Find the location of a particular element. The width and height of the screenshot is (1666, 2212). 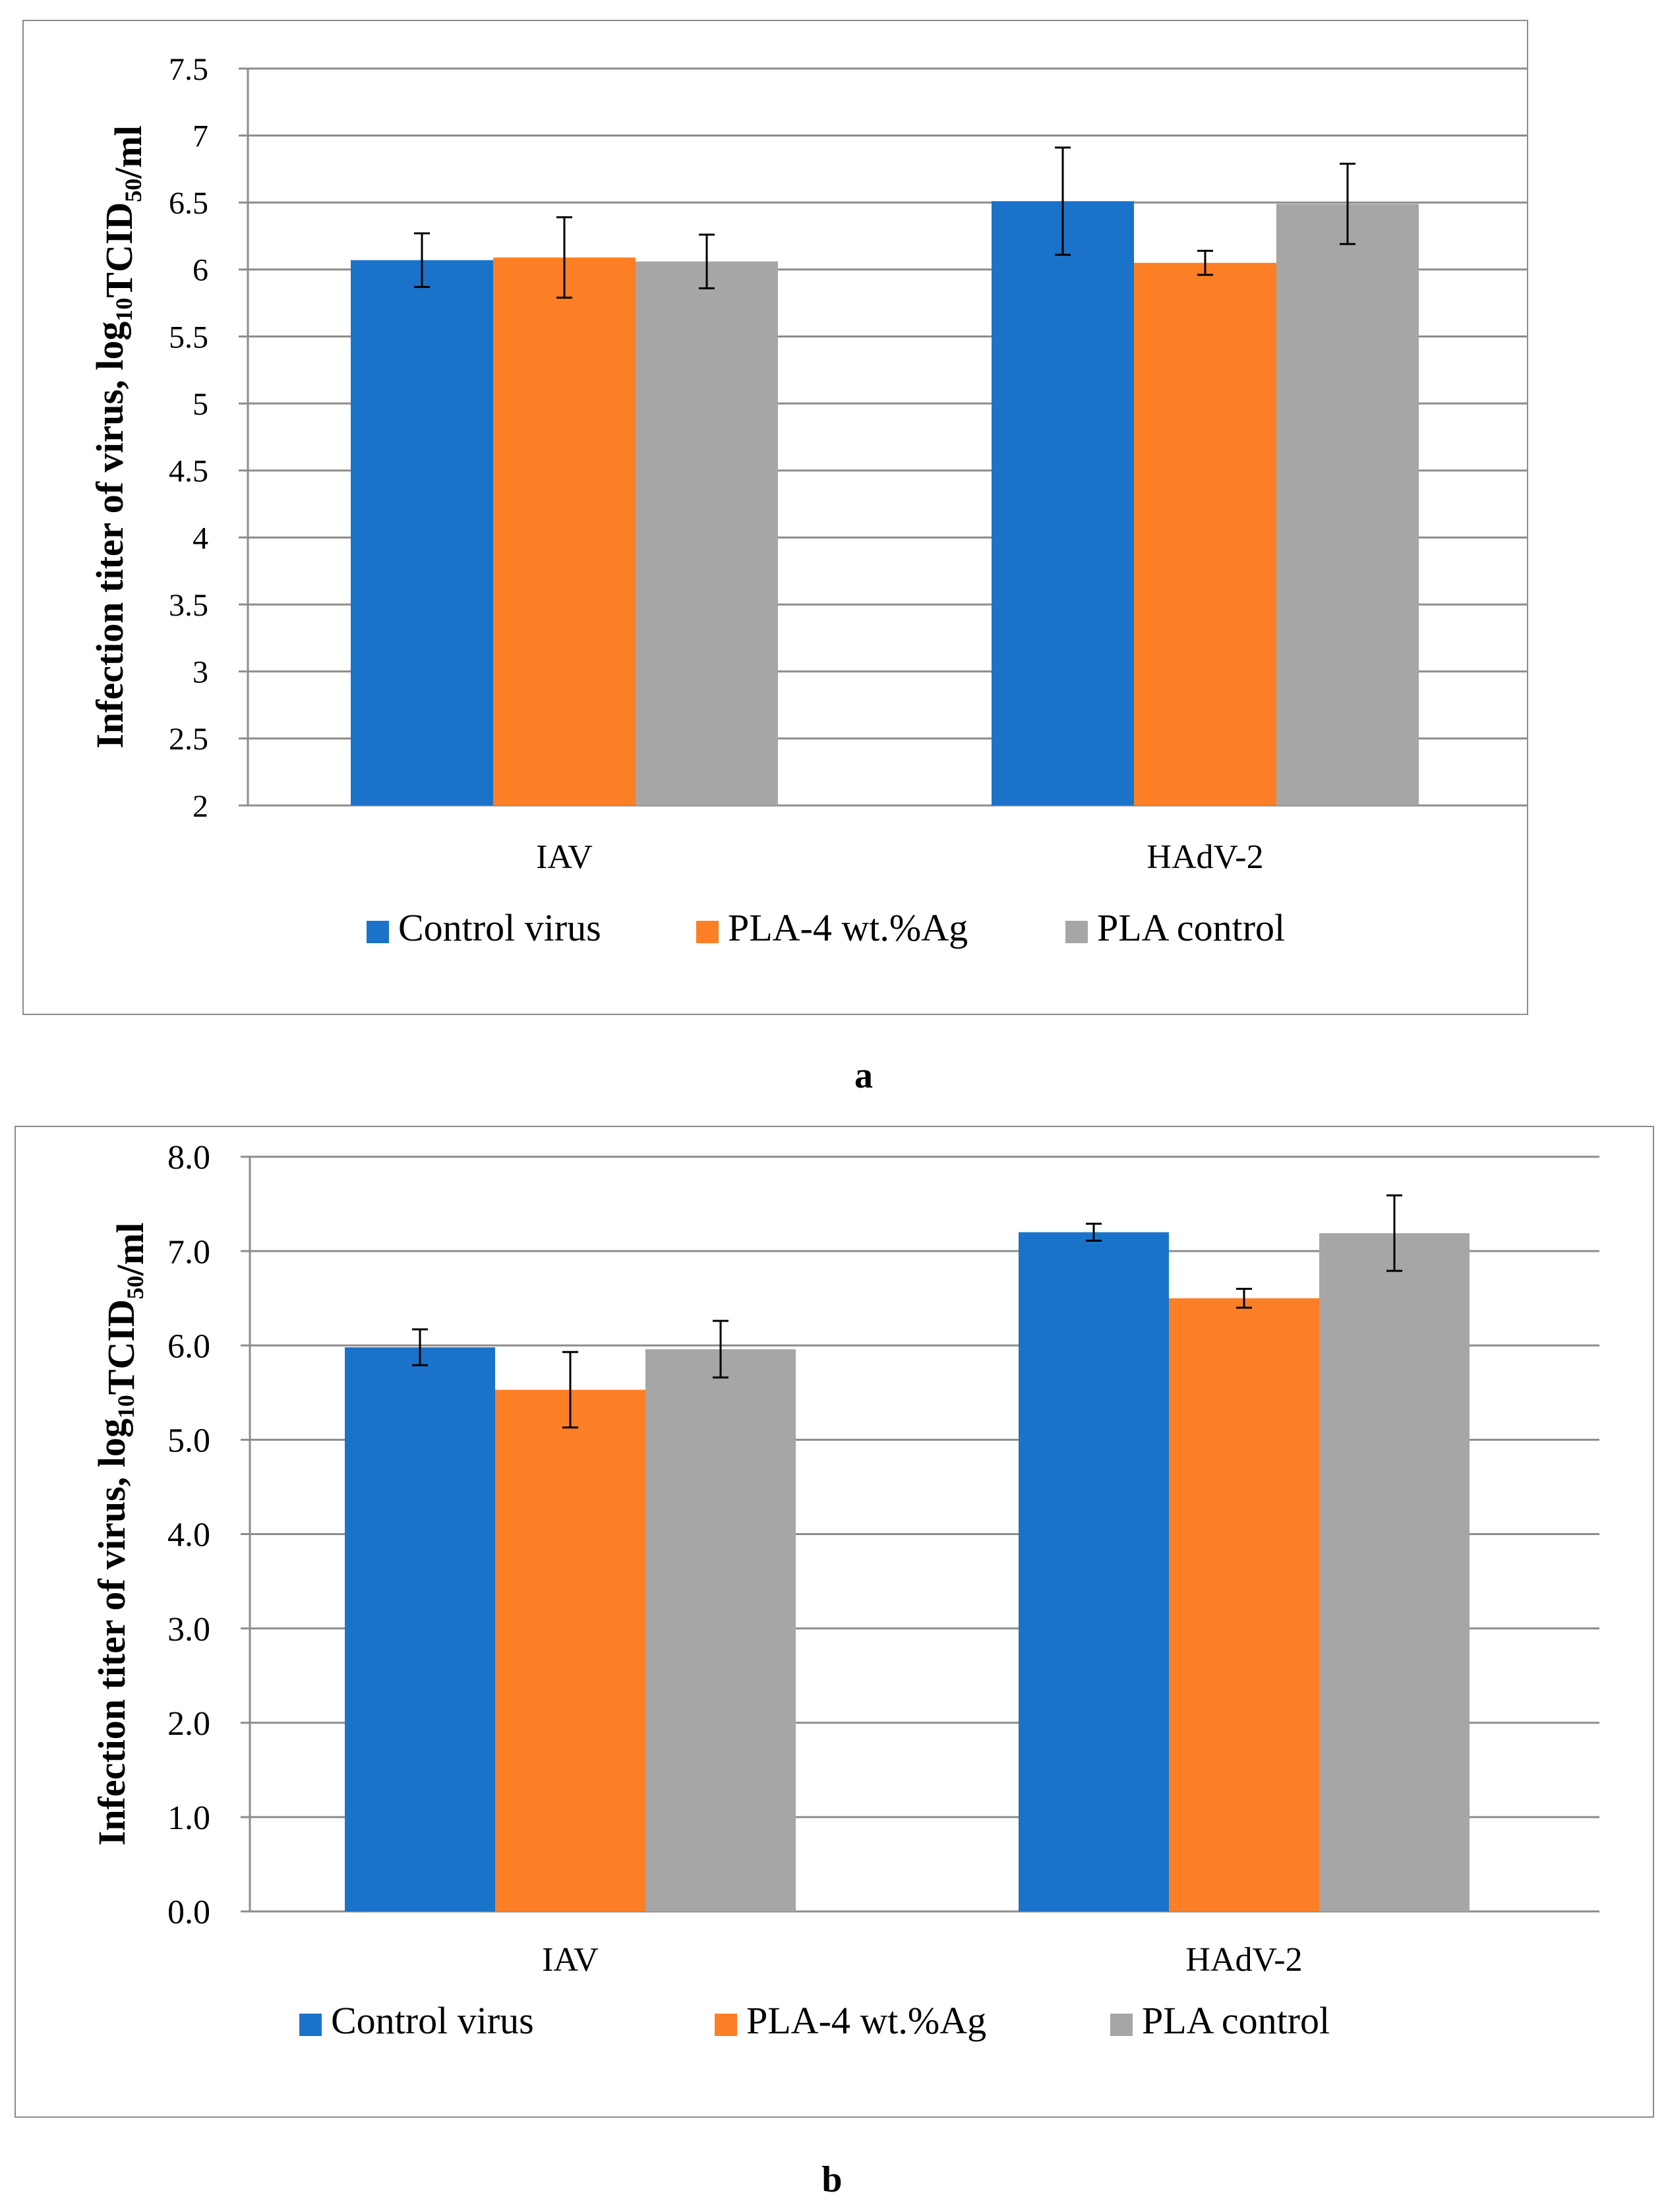

y-tick-label: 7.5 is located at coordinates (188, 69).